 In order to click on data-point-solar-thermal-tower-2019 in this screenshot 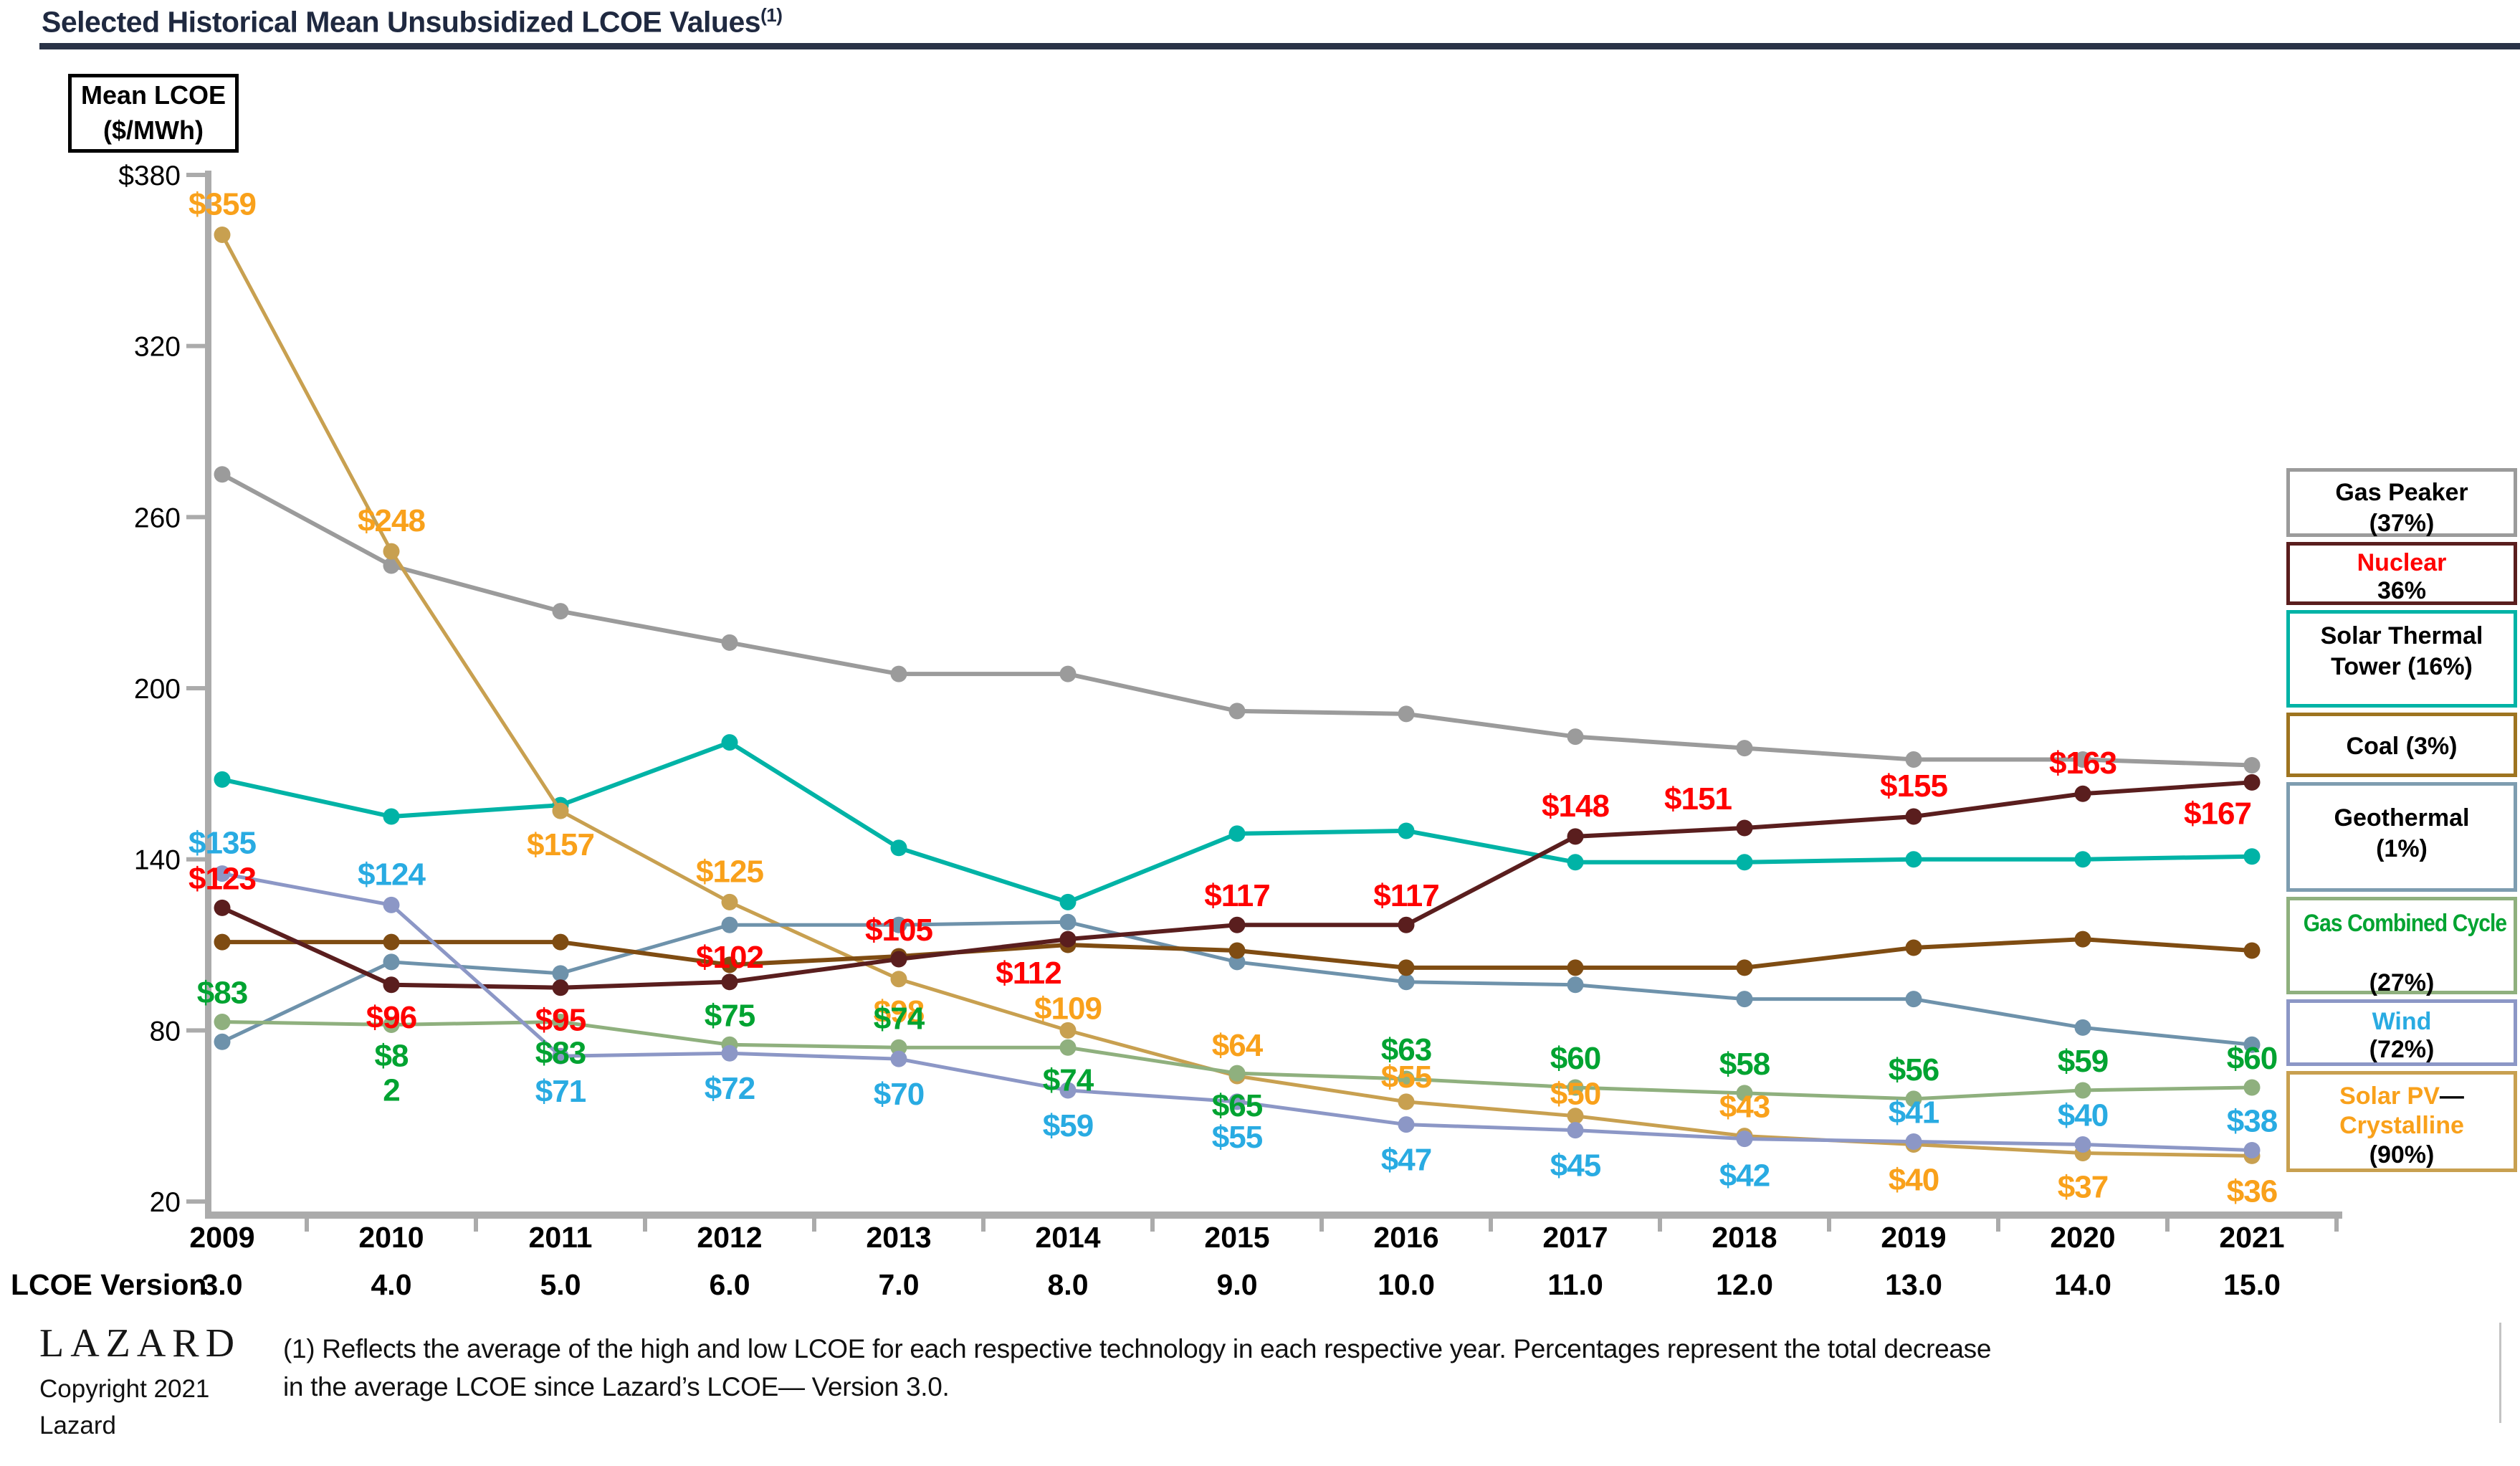, I will do `click(1913, 859)`.